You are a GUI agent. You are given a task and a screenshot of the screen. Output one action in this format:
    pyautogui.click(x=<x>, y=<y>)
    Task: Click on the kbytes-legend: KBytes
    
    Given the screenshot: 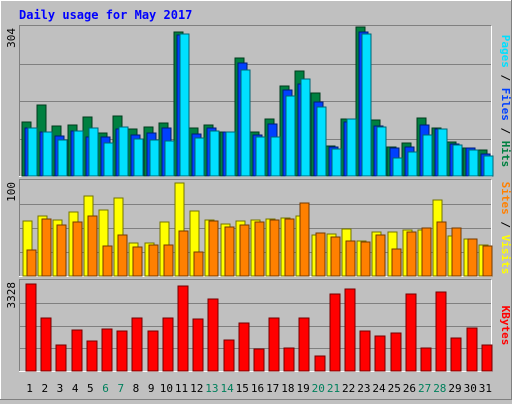 What is the action you would take?
    pyautogui.click(x=505, y=326)
    